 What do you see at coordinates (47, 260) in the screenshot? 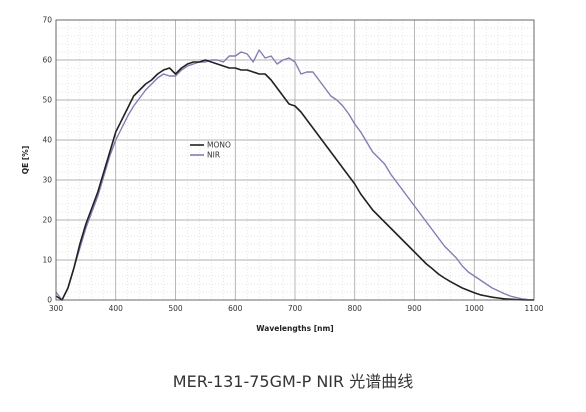
I see `y-tick-label: 10` at bounding box center [47, 260].